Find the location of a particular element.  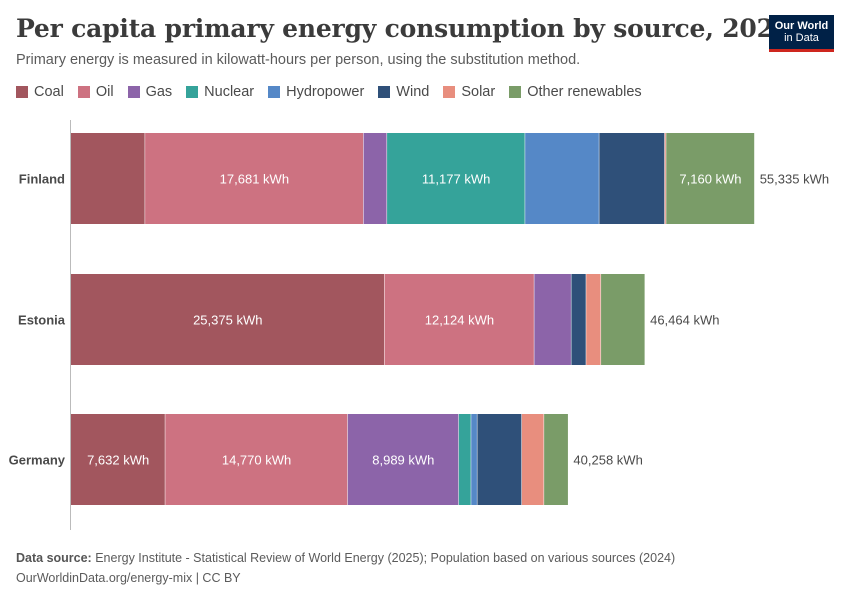

legend-item-other-renewables: Other renewables is located at coordinates (575, 92).